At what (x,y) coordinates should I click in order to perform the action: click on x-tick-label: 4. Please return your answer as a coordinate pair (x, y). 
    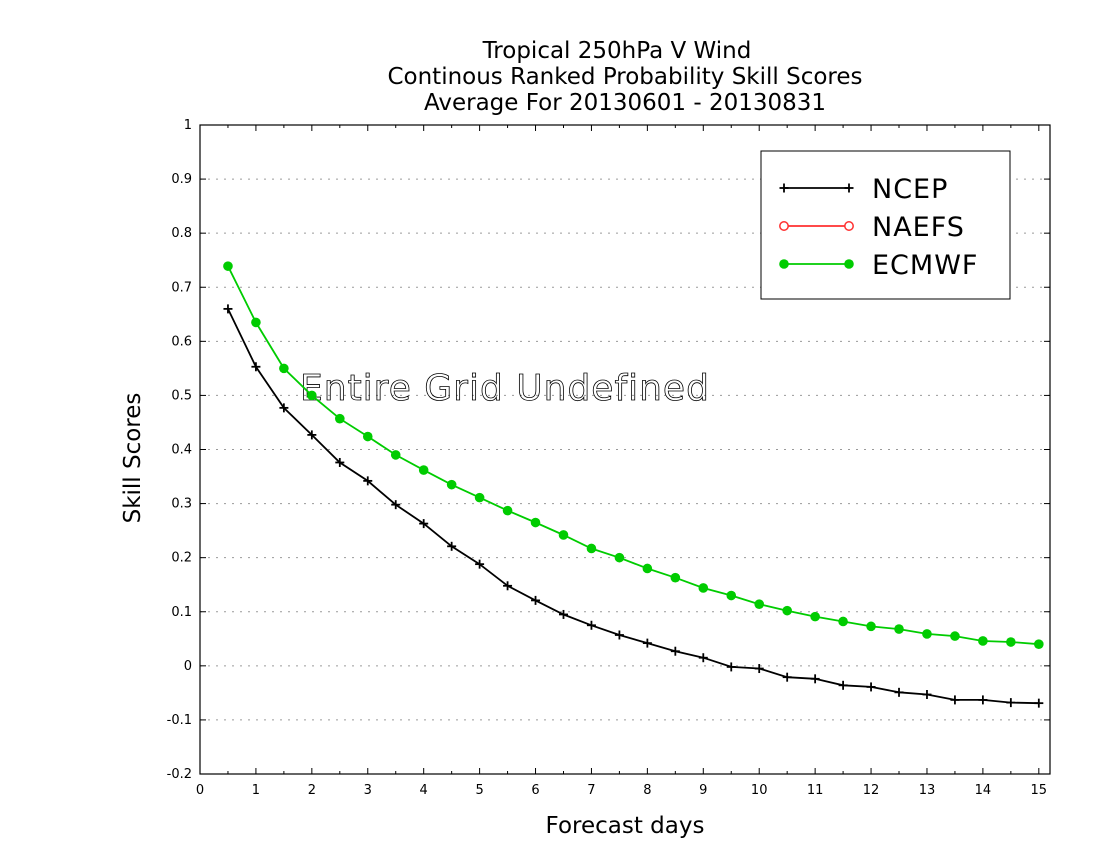
    Looking at the image, I should click on (424, 790).